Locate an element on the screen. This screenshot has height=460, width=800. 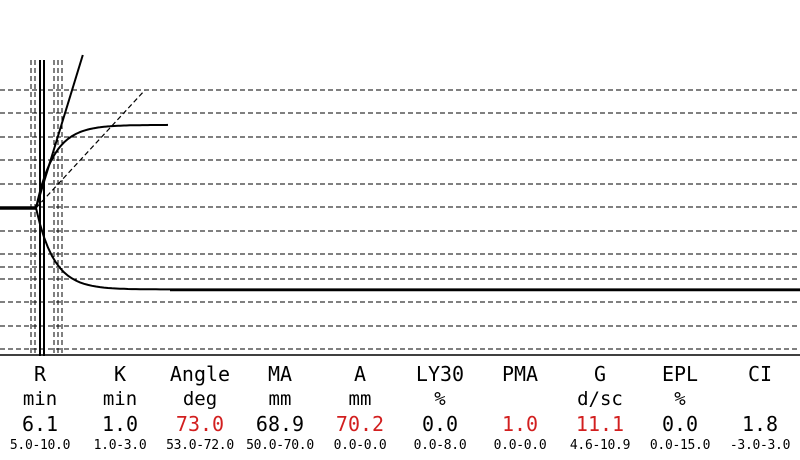
param-value: 70.2 is located at coordinates (360, 424).